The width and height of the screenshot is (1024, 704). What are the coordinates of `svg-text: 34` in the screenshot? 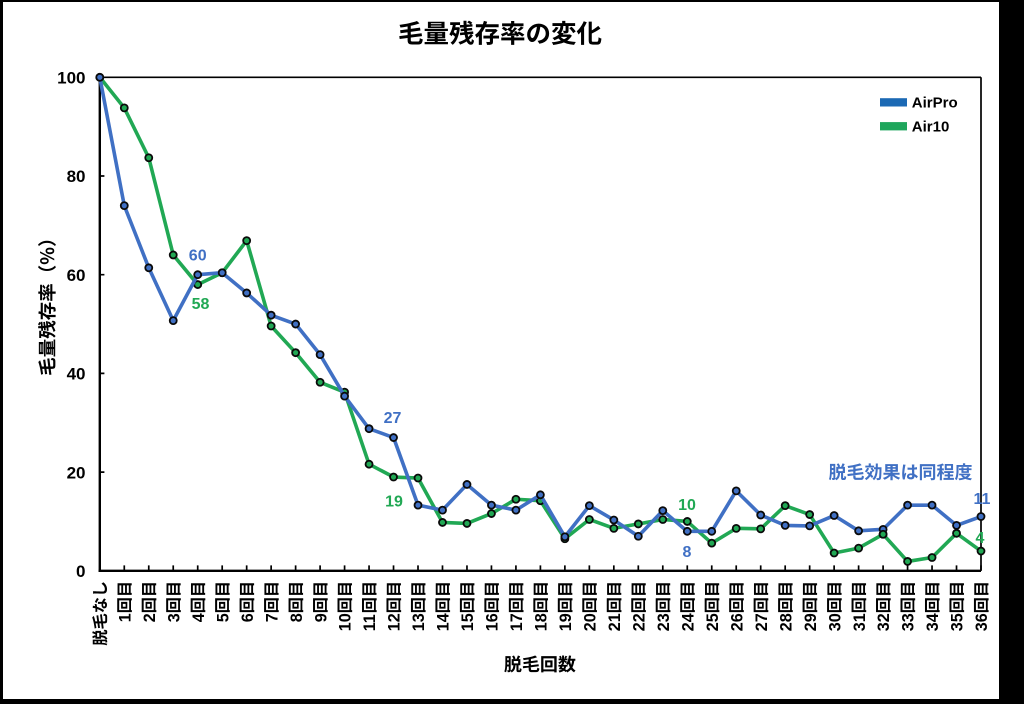 It's located at (933, 622).